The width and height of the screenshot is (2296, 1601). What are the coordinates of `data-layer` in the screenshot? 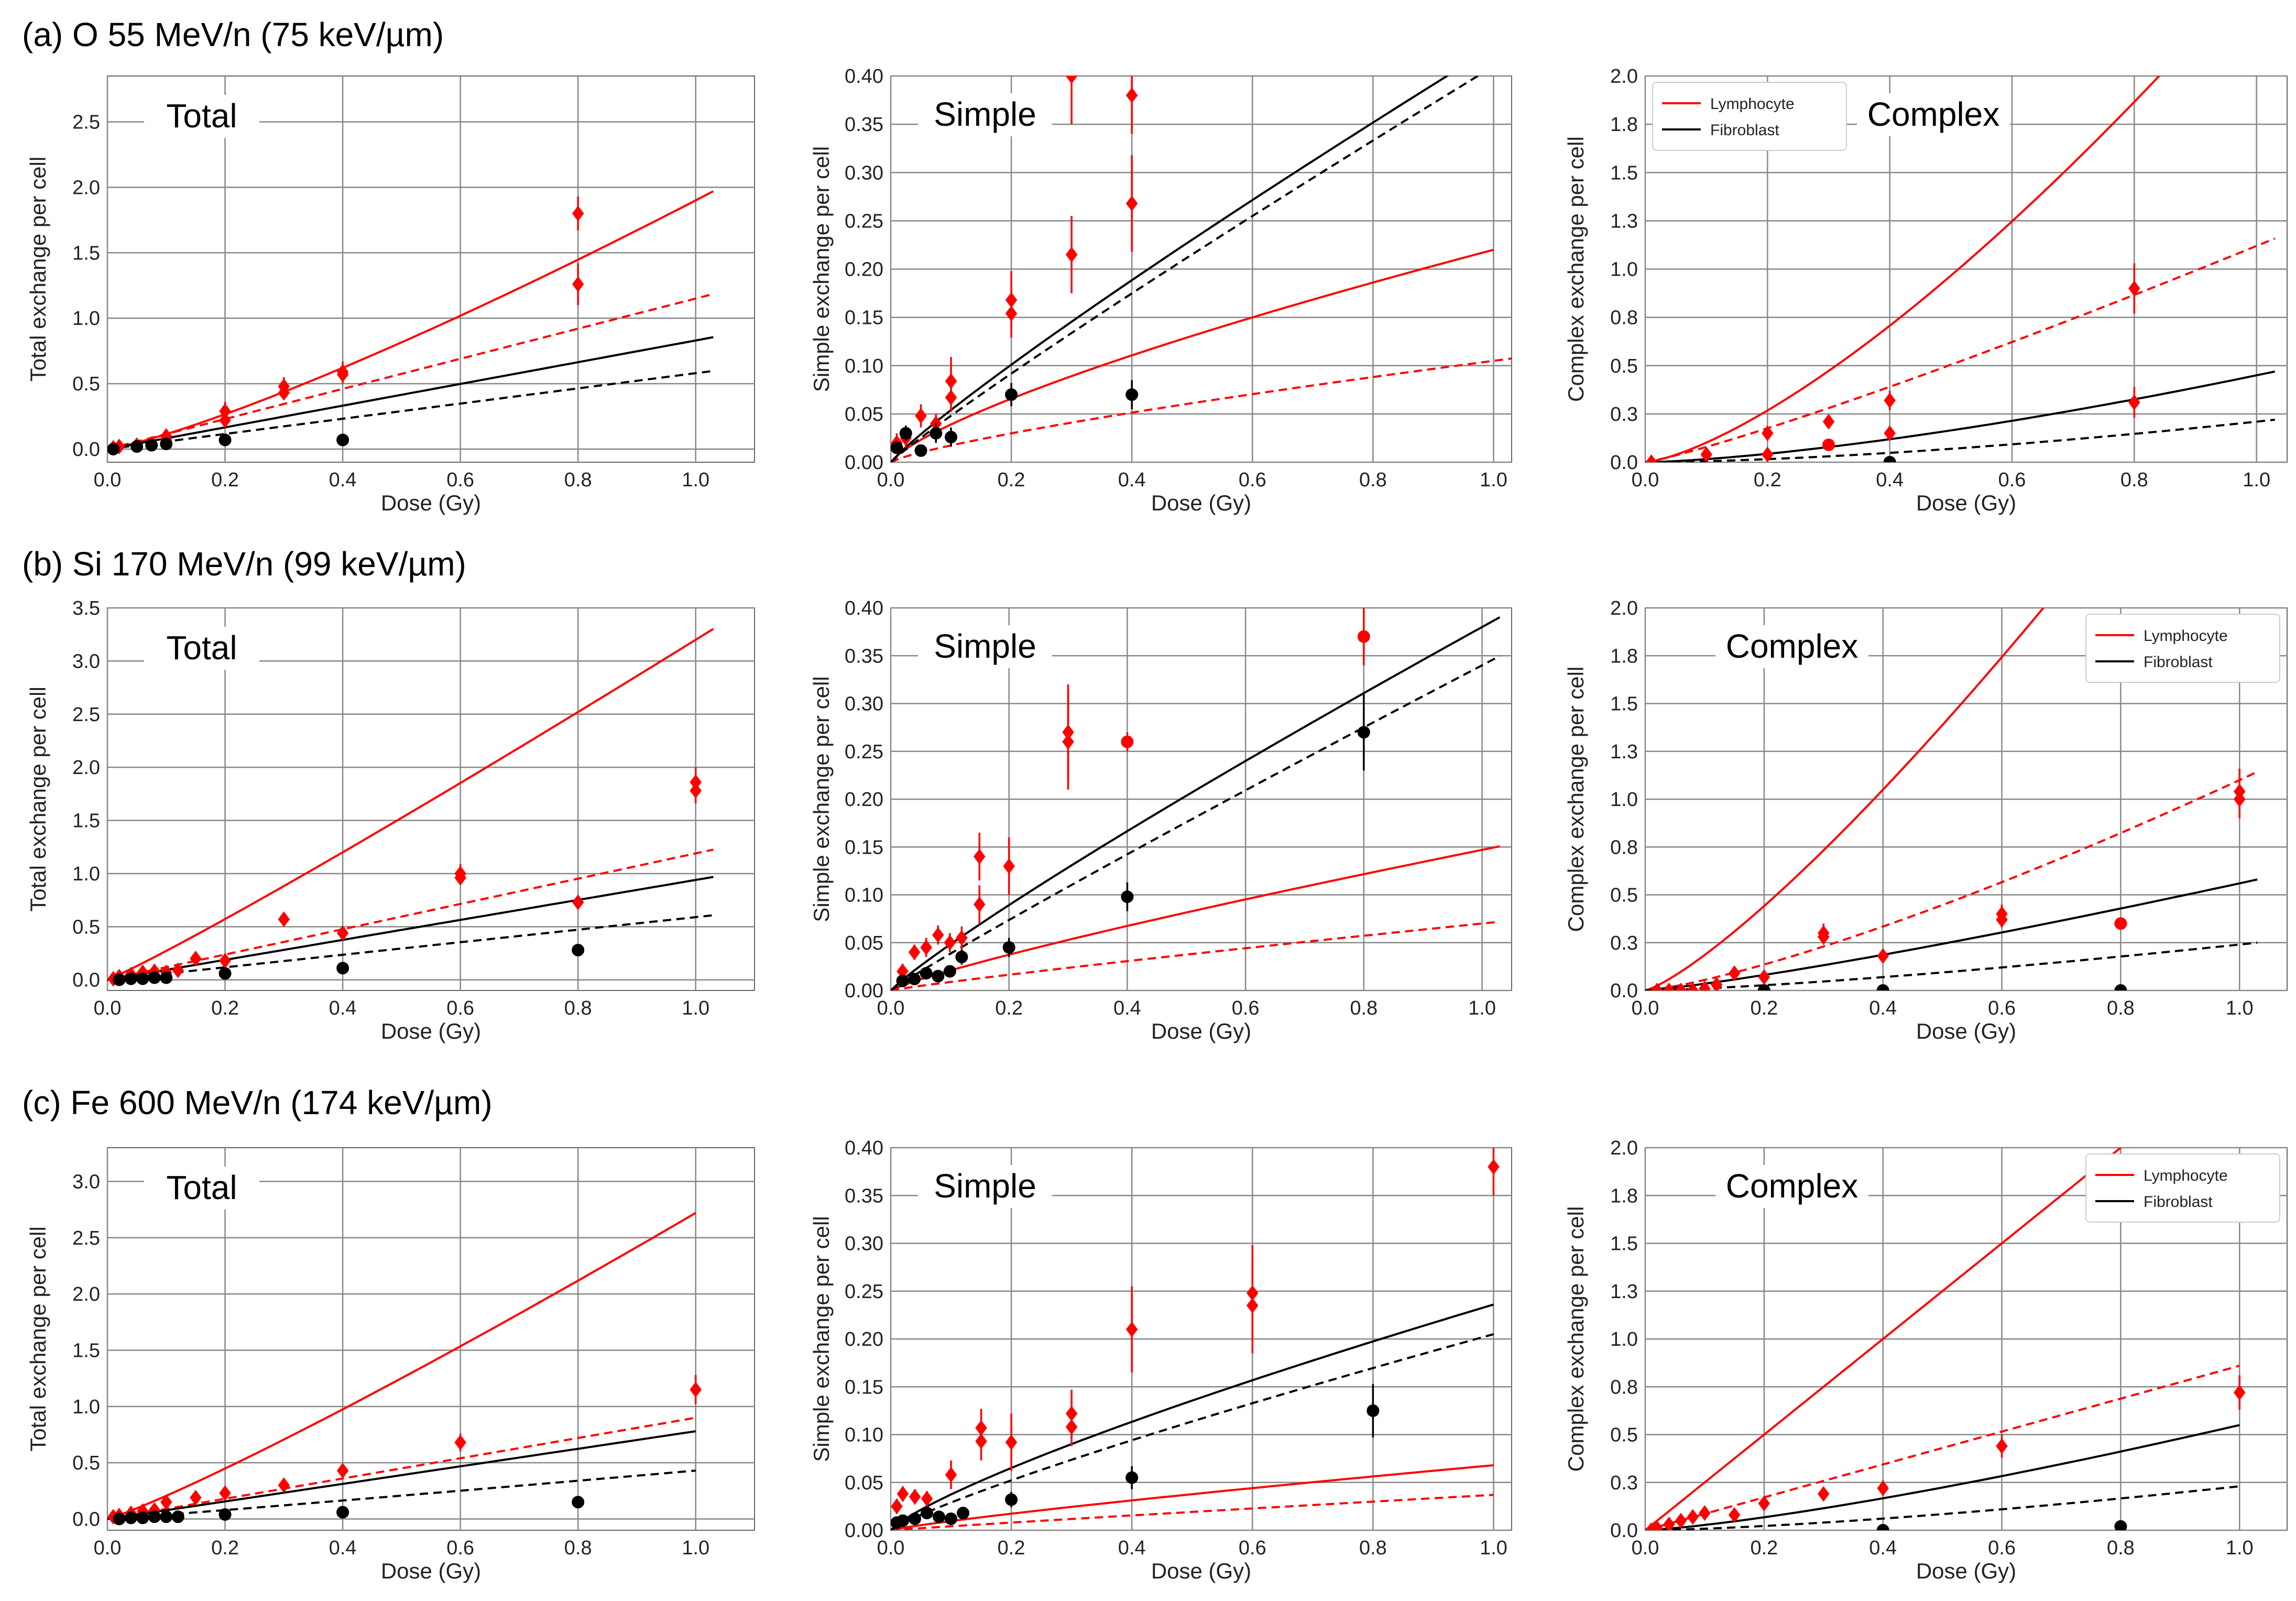 It's located at (1195, 1339).